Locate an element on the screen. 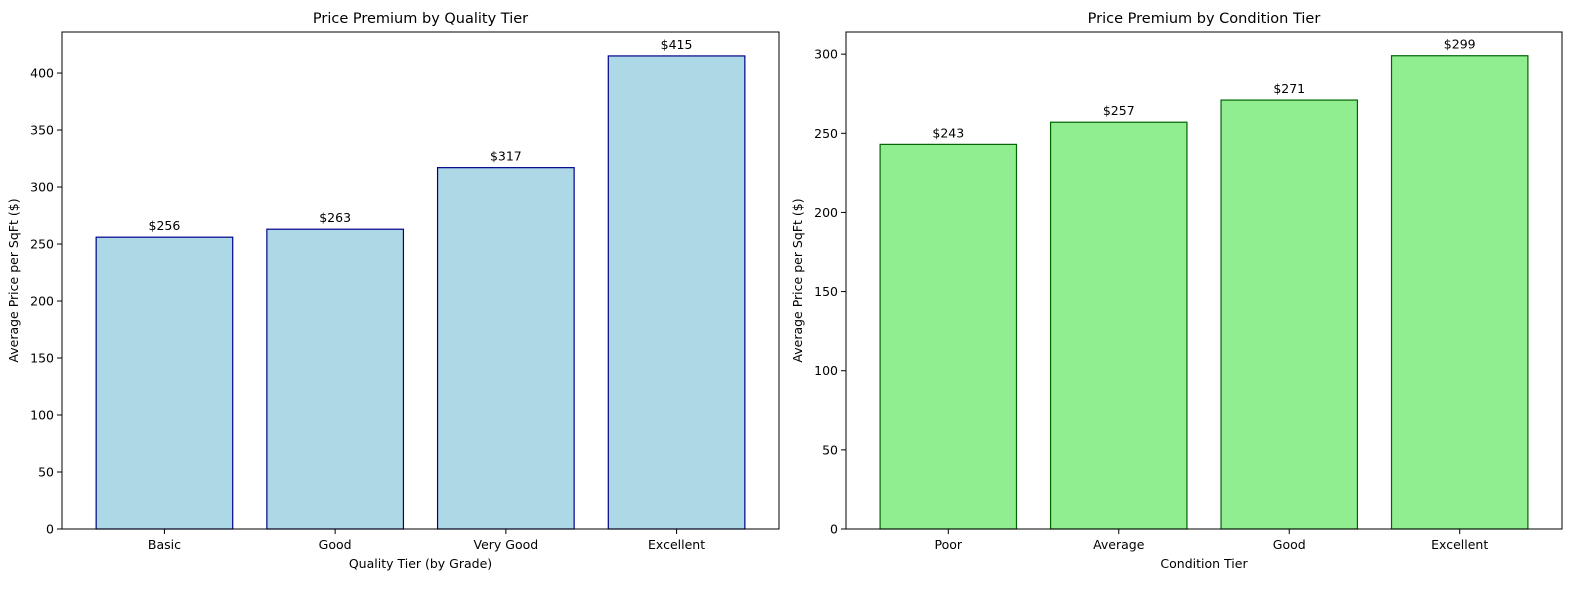 The width and height of the screenshot is (1589, 590). x-tick-label-1-2: Good is located at coordinates (1289, 544).